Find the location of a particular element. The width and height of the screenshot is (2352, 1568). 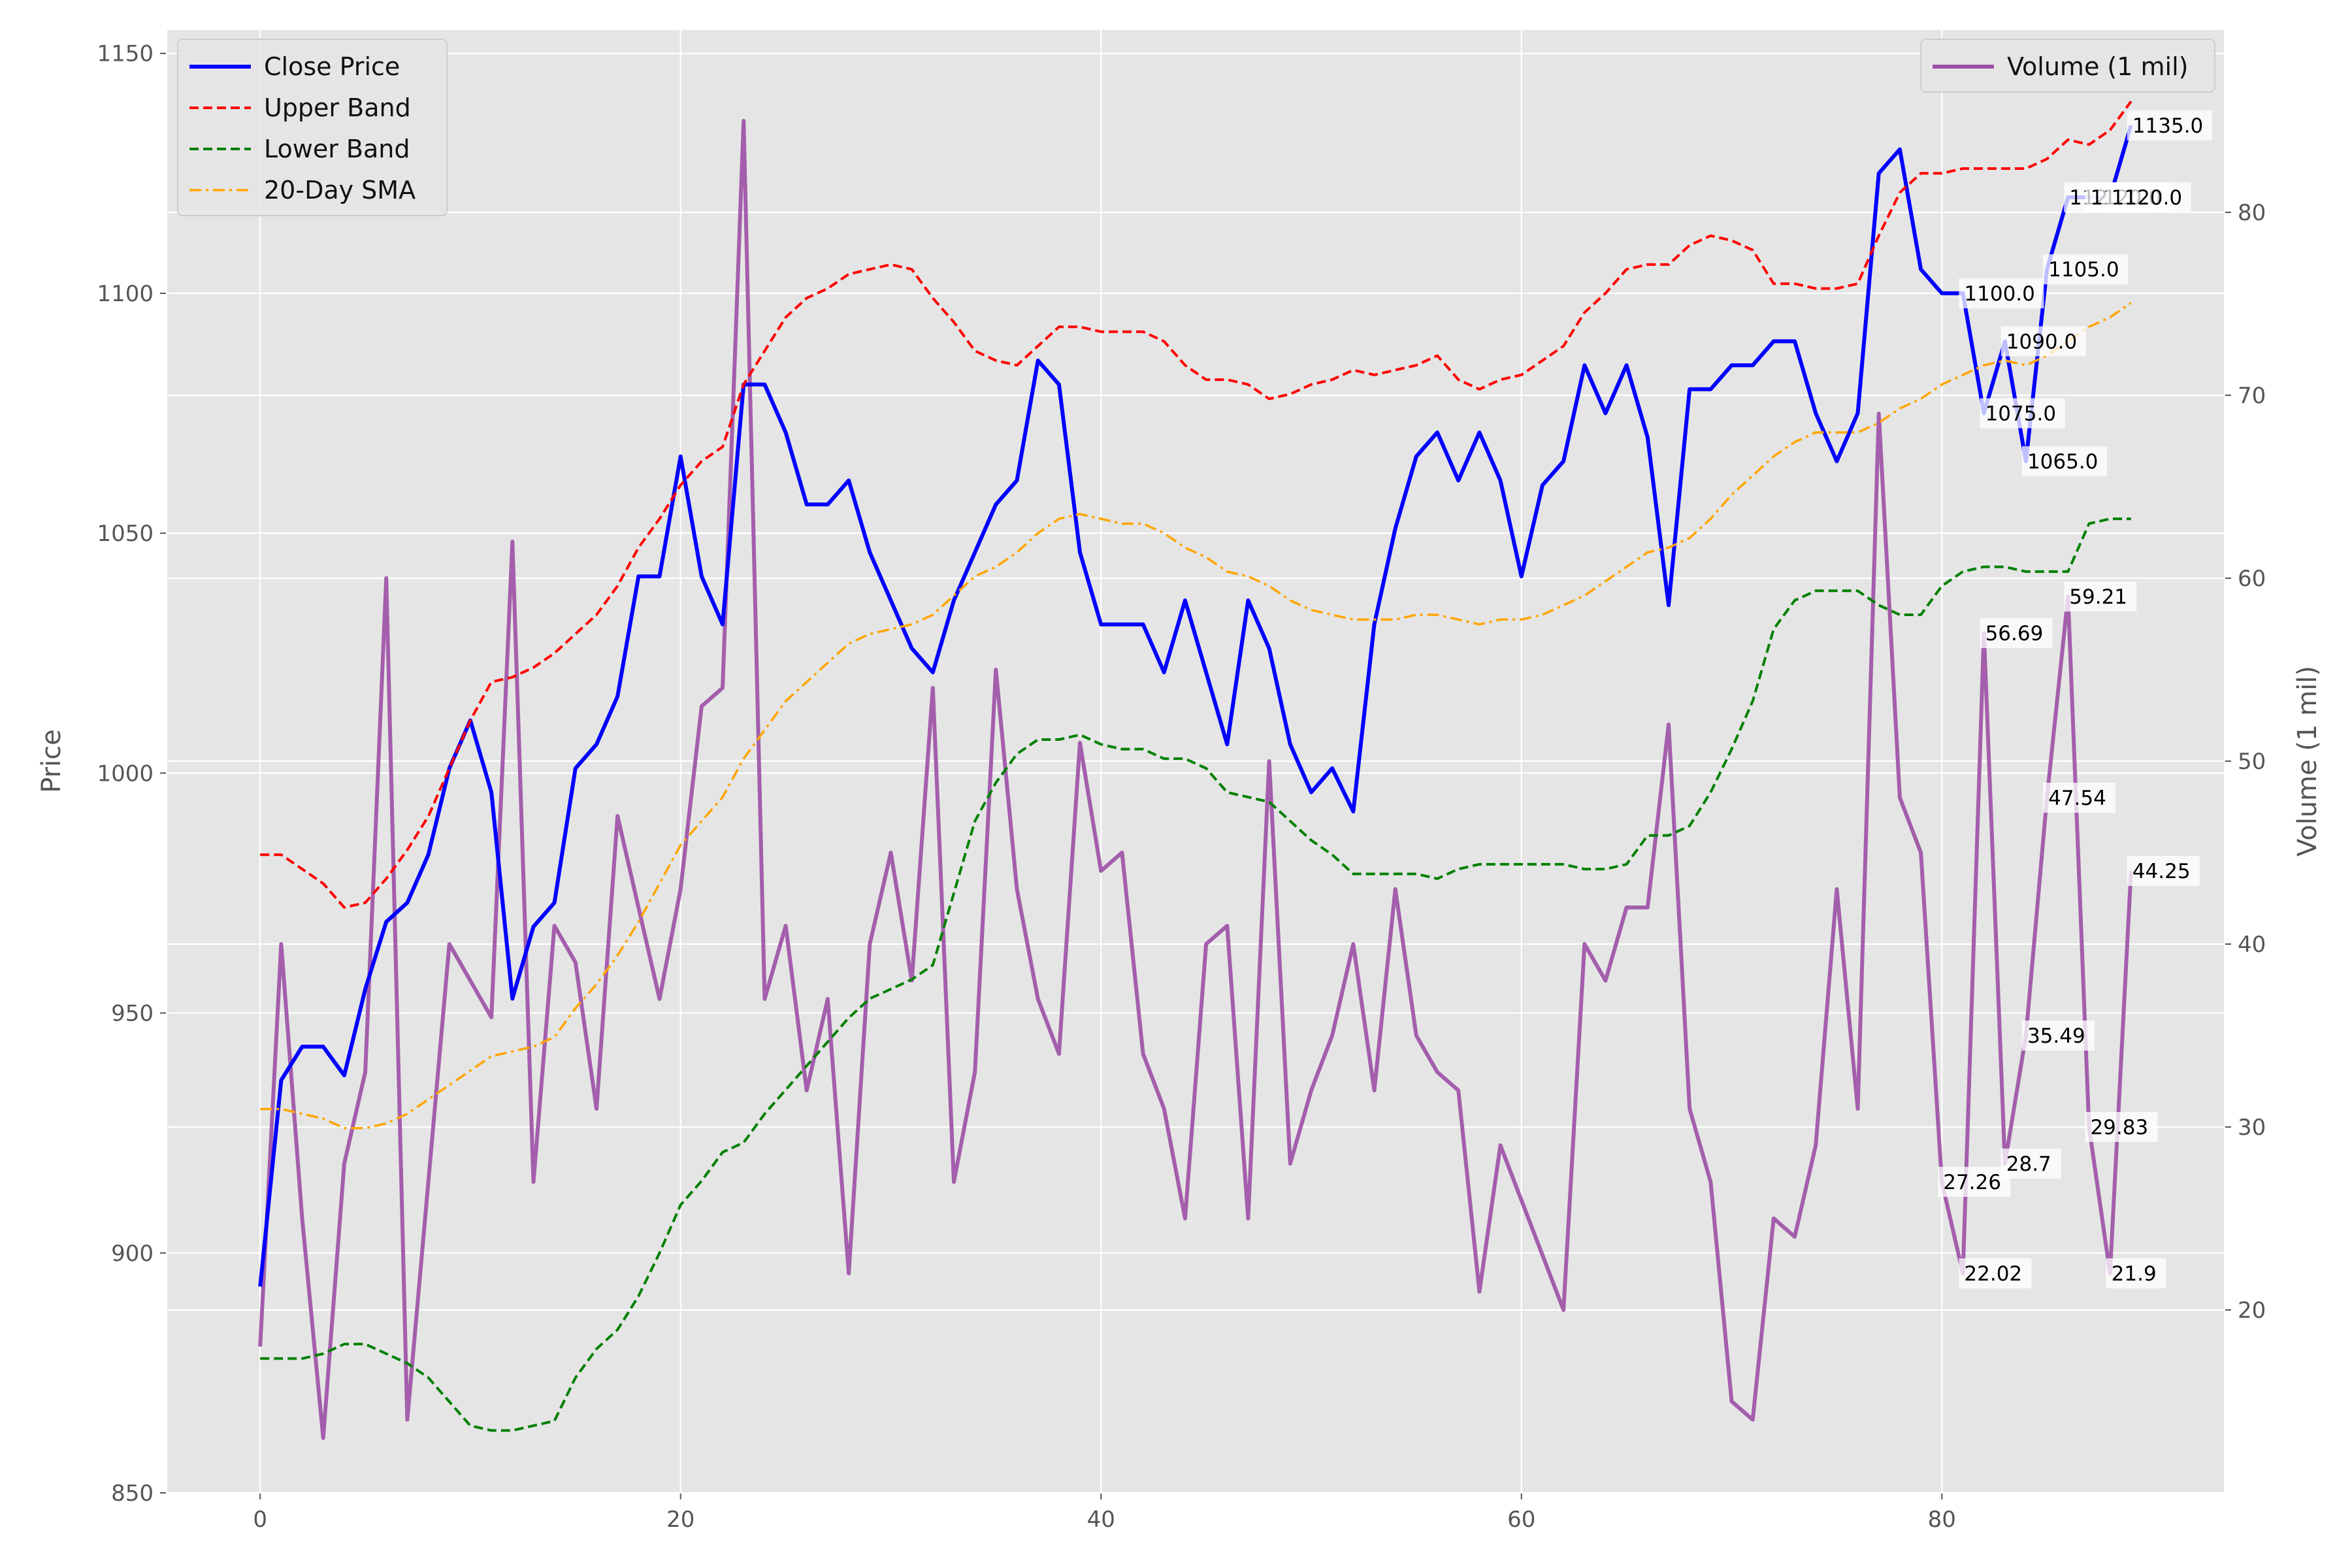

volume-annotation: 27.26 is located at coordinates (1972, 1182).